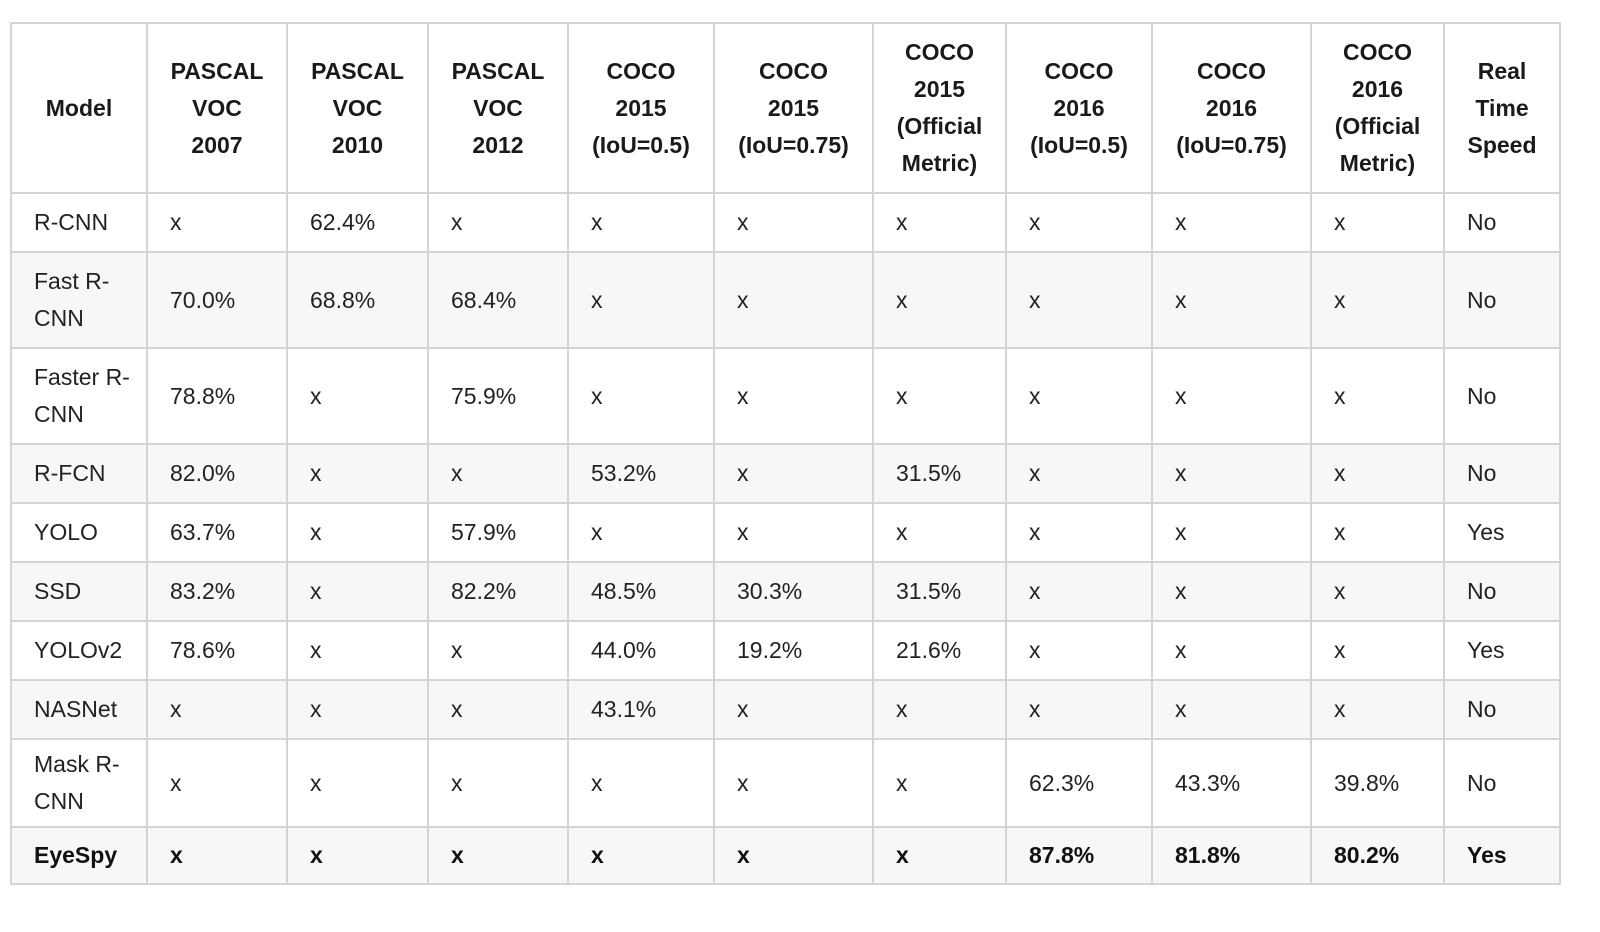 Image resolution: width=1600 pixels, height=932 pixels. What do you see at coordinates (79, 107) in the screenshot?
I see `header-line: Model` at bounding box center [79, 107].